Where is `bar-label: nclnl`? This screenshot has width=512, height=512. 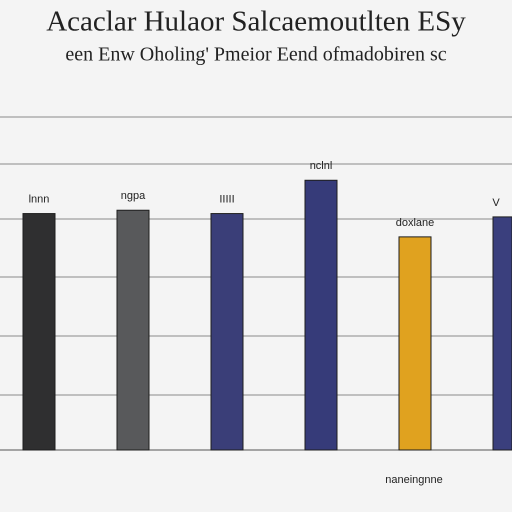 bar-label: nclnl is located at coordinates (321, 166).